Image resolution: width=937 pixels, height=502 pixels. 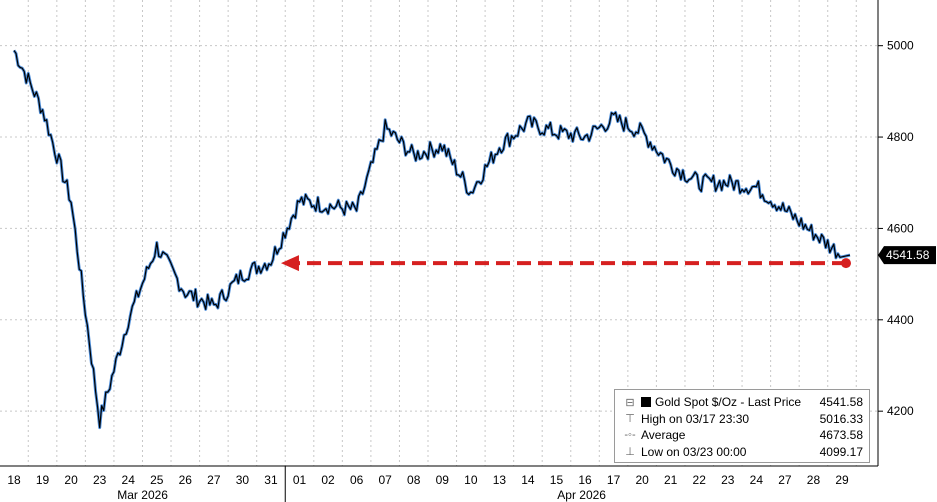 What do you see at coordinates (630, 435) in the screenshot?
I see `average-icon: -◦-` at bounding box center [630, 435].